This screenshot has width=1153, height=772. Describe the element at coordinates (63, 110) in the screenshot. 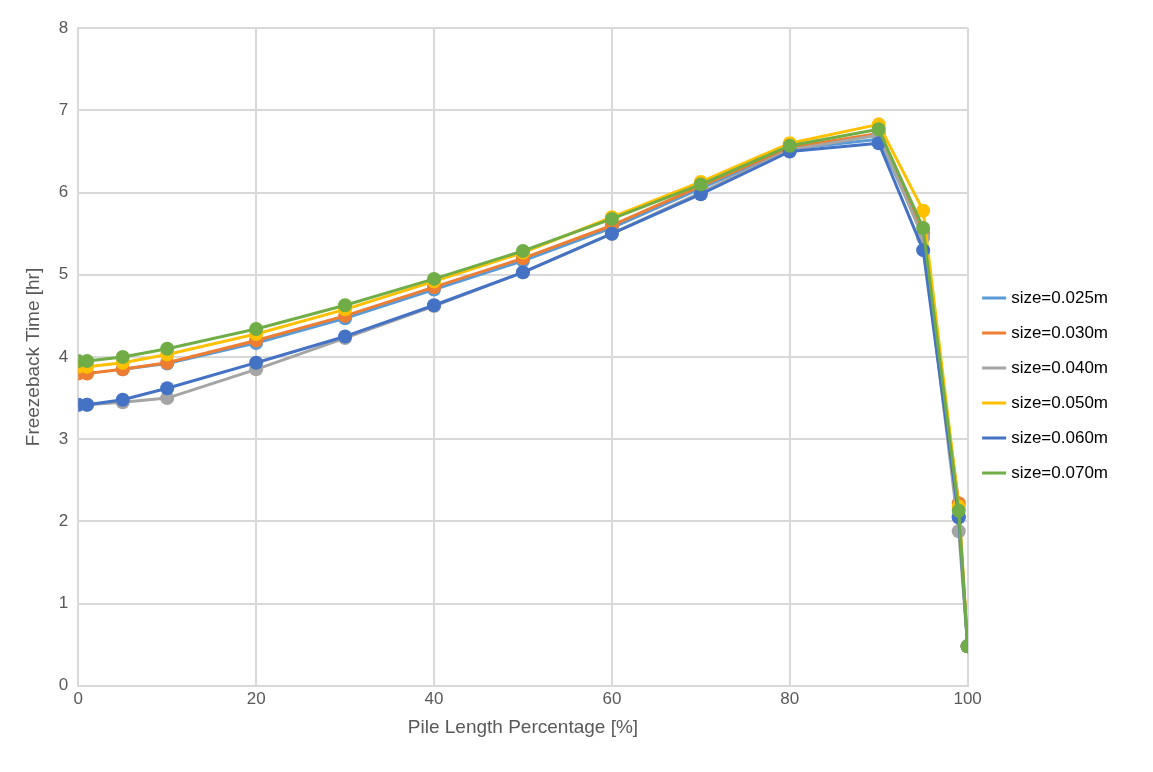

I see `y-tick-label: 7` at that location.